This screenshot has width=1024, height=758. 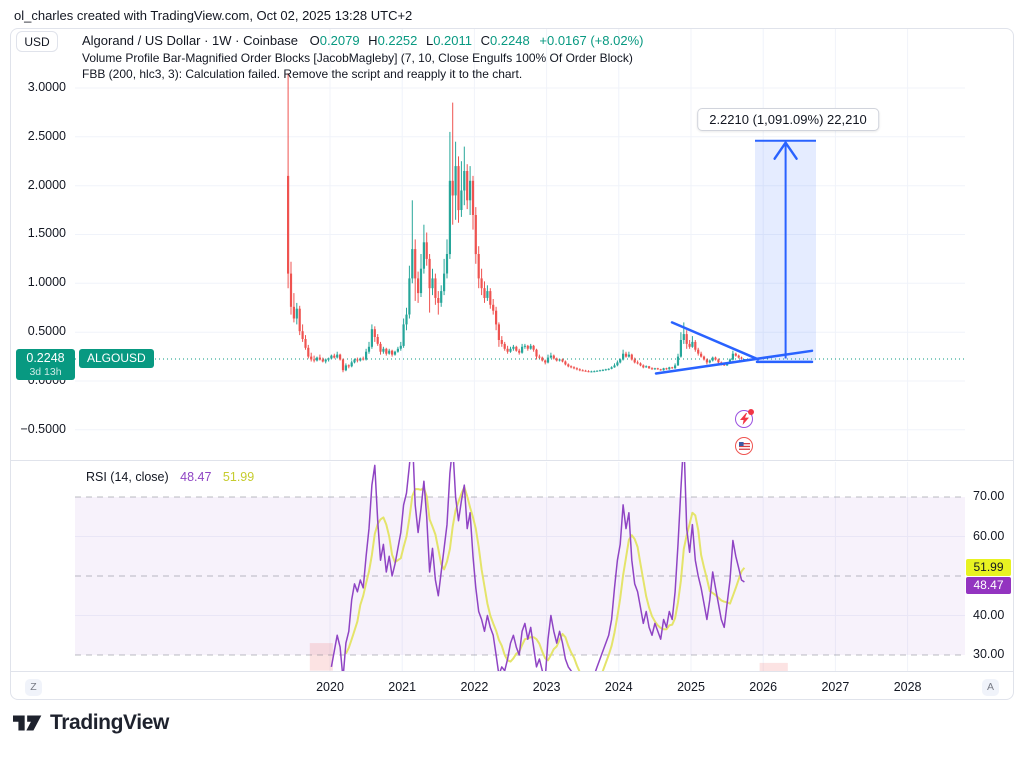 I want to click on ohlc-open-label: O, so click(x=314, y=40).